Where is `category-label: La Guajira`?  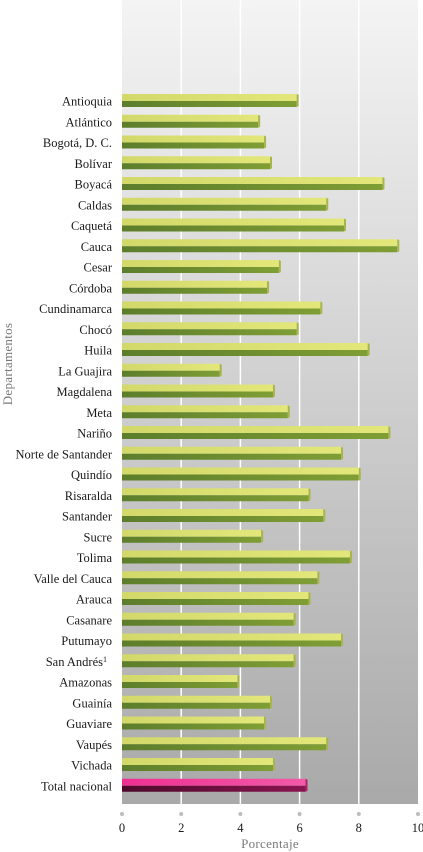
category-label: La Guajira is located at coordinates (85, 371).